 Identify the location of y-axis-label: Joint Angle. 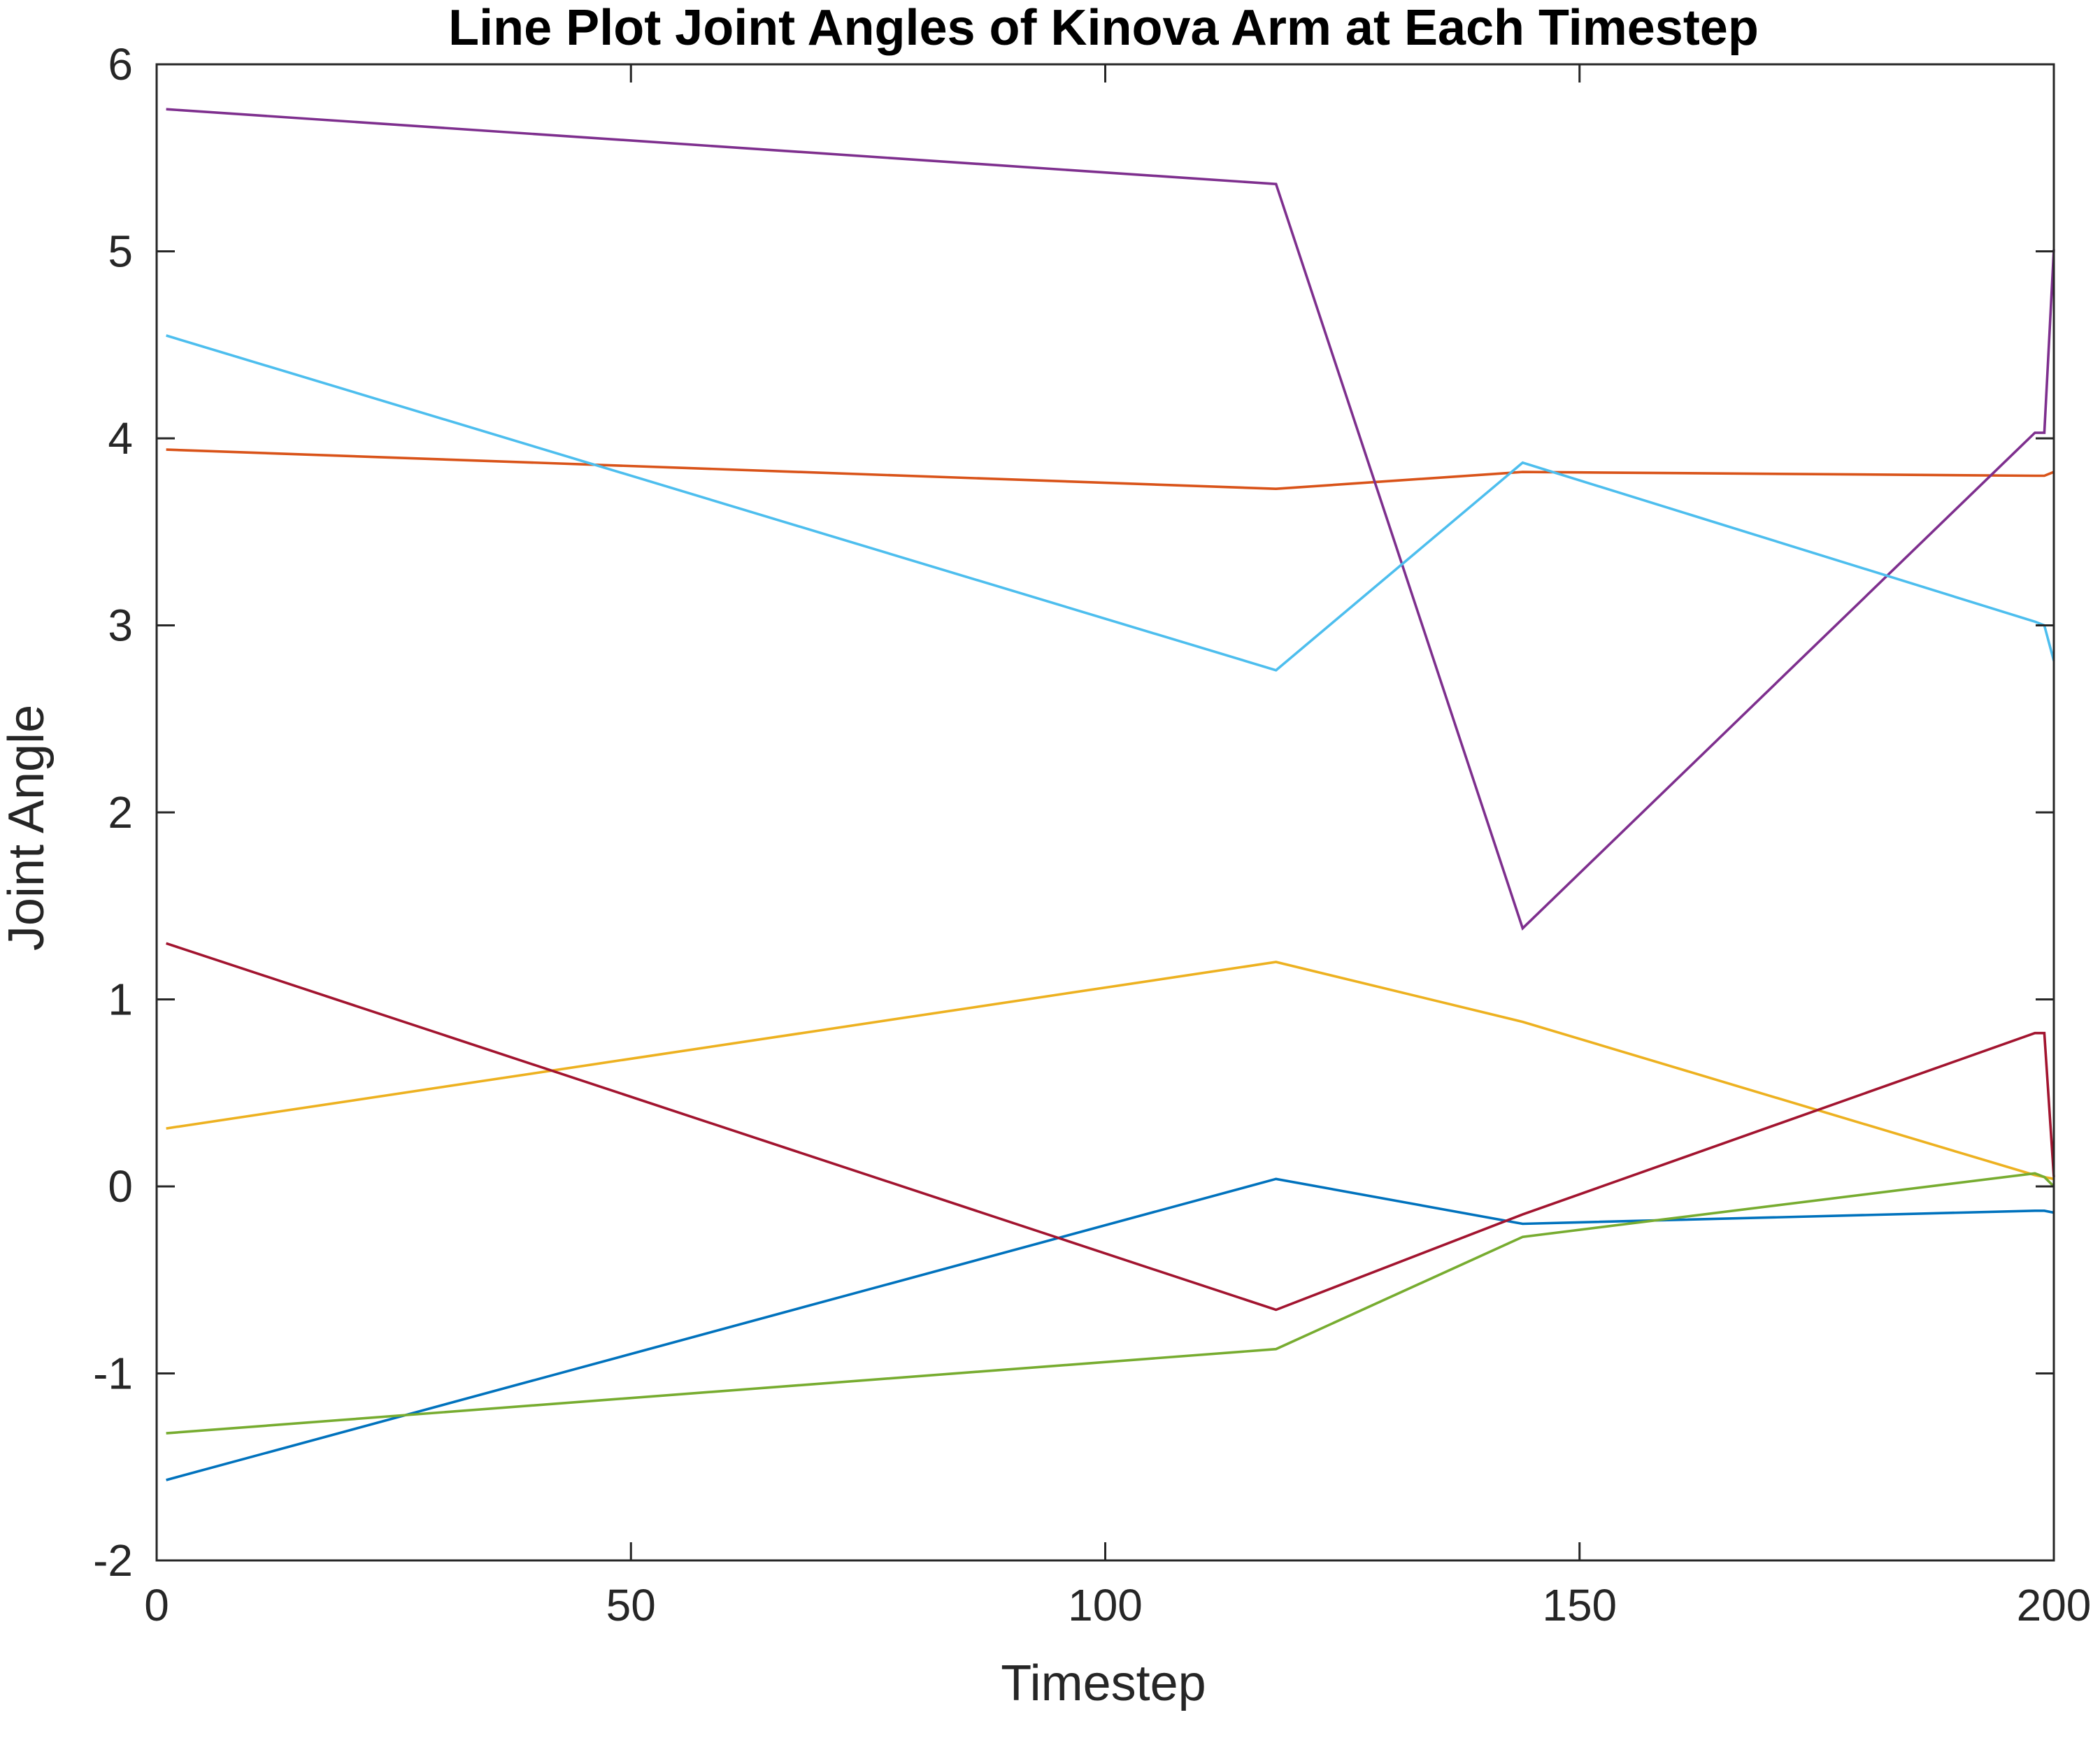
(27, 828).